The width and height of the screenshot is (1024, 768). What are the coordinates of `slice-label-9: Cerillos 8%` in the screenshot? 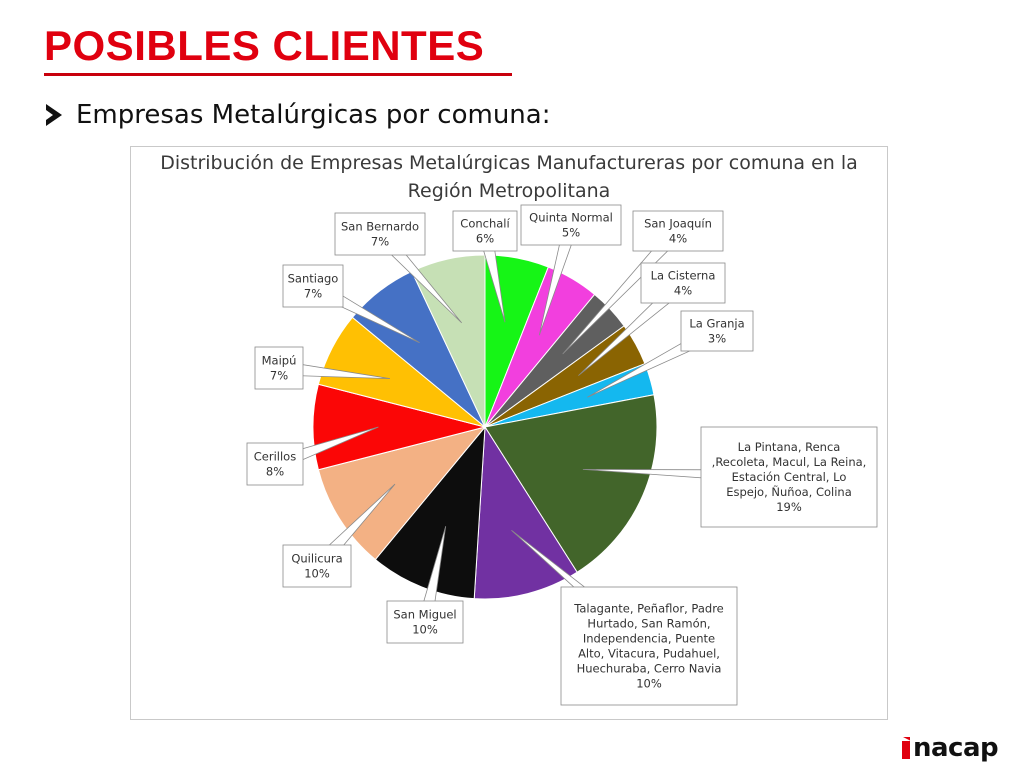 It's located at (275, 464).